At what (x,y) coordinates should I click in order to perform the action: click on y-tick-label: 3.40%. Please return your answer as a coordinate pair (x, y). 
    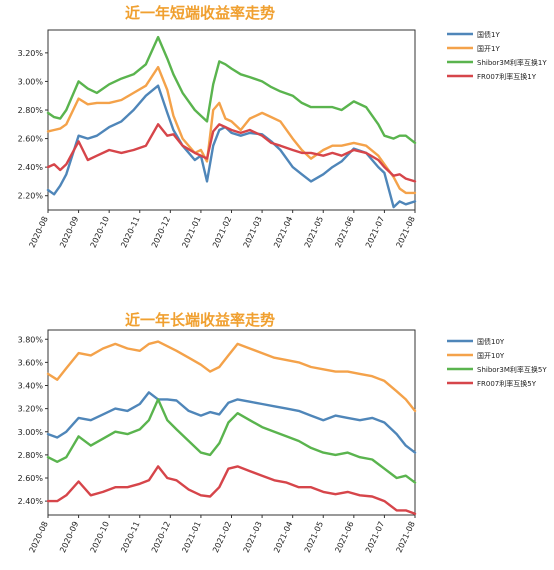
    Looking at the image, I should click on (31, 386).